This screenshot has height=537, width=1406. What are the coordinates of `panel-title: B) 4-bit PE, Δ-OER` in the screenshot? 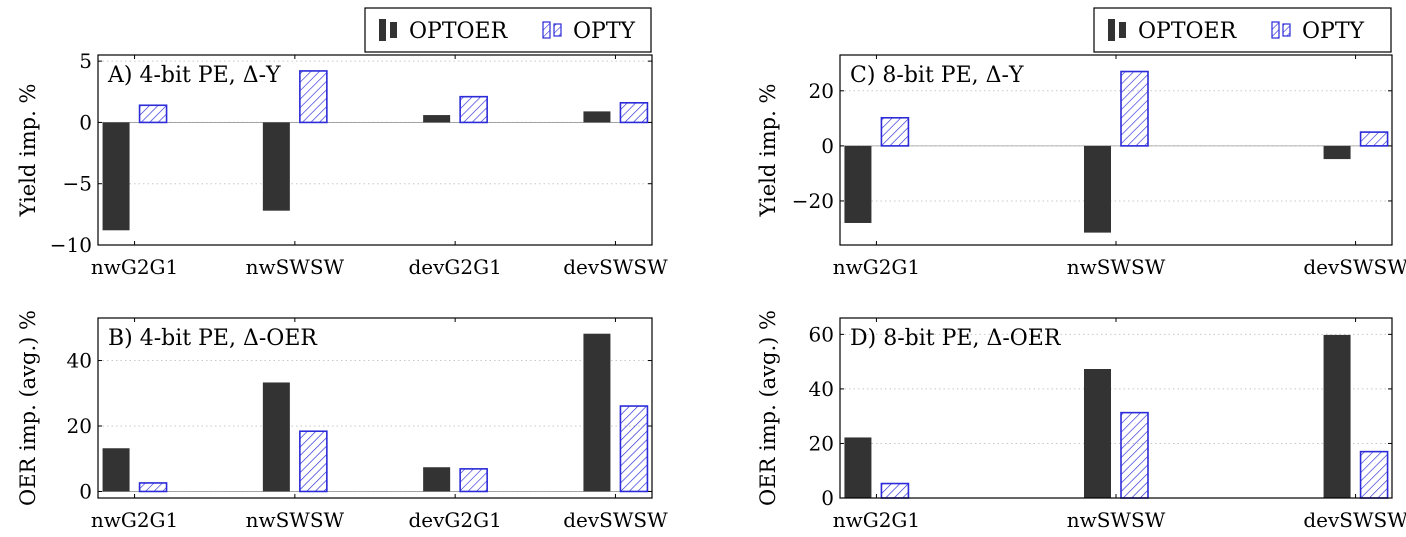 It's located at (213, 338).